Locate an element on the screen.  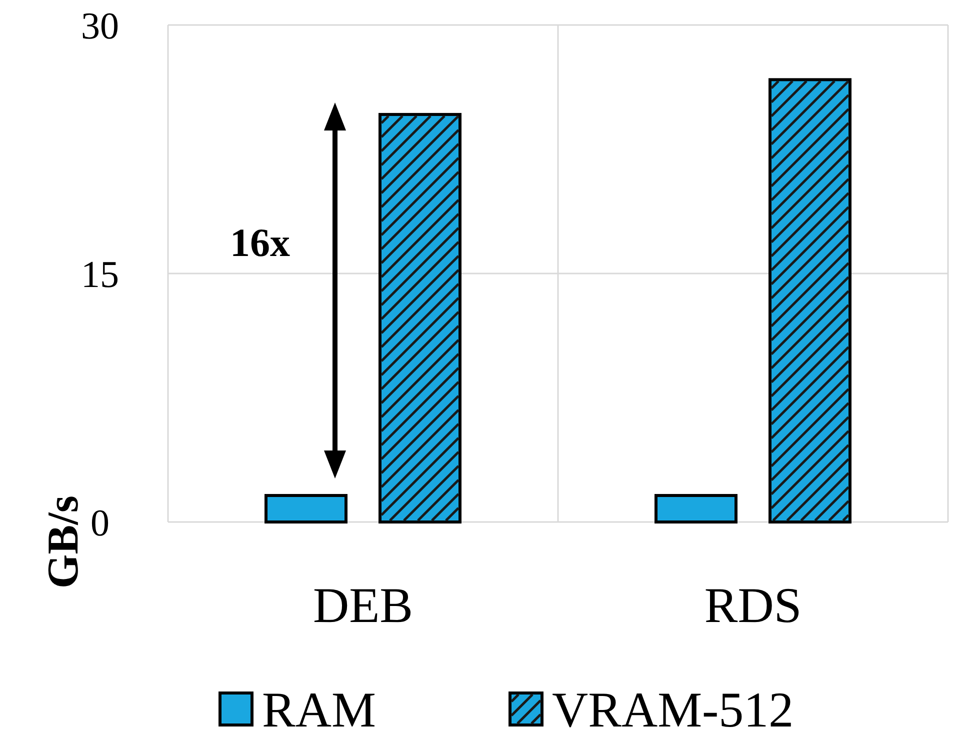
x-tick-label: RDS is located at coordinates (753, 605).